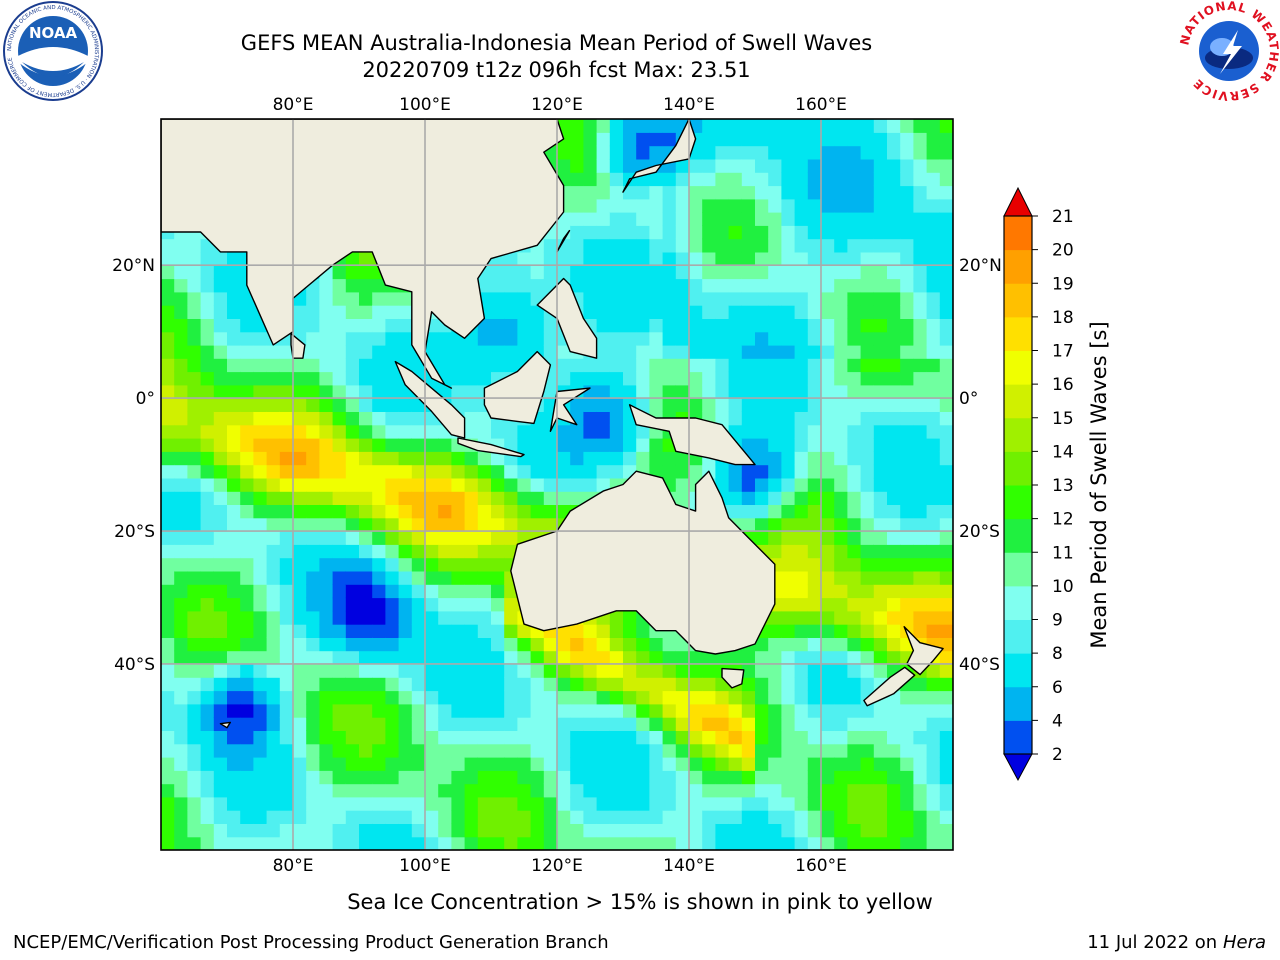 This screenshot has width=1280, height=960. I want to click on colorbar-tick-label: 4, so click(1057, 721).